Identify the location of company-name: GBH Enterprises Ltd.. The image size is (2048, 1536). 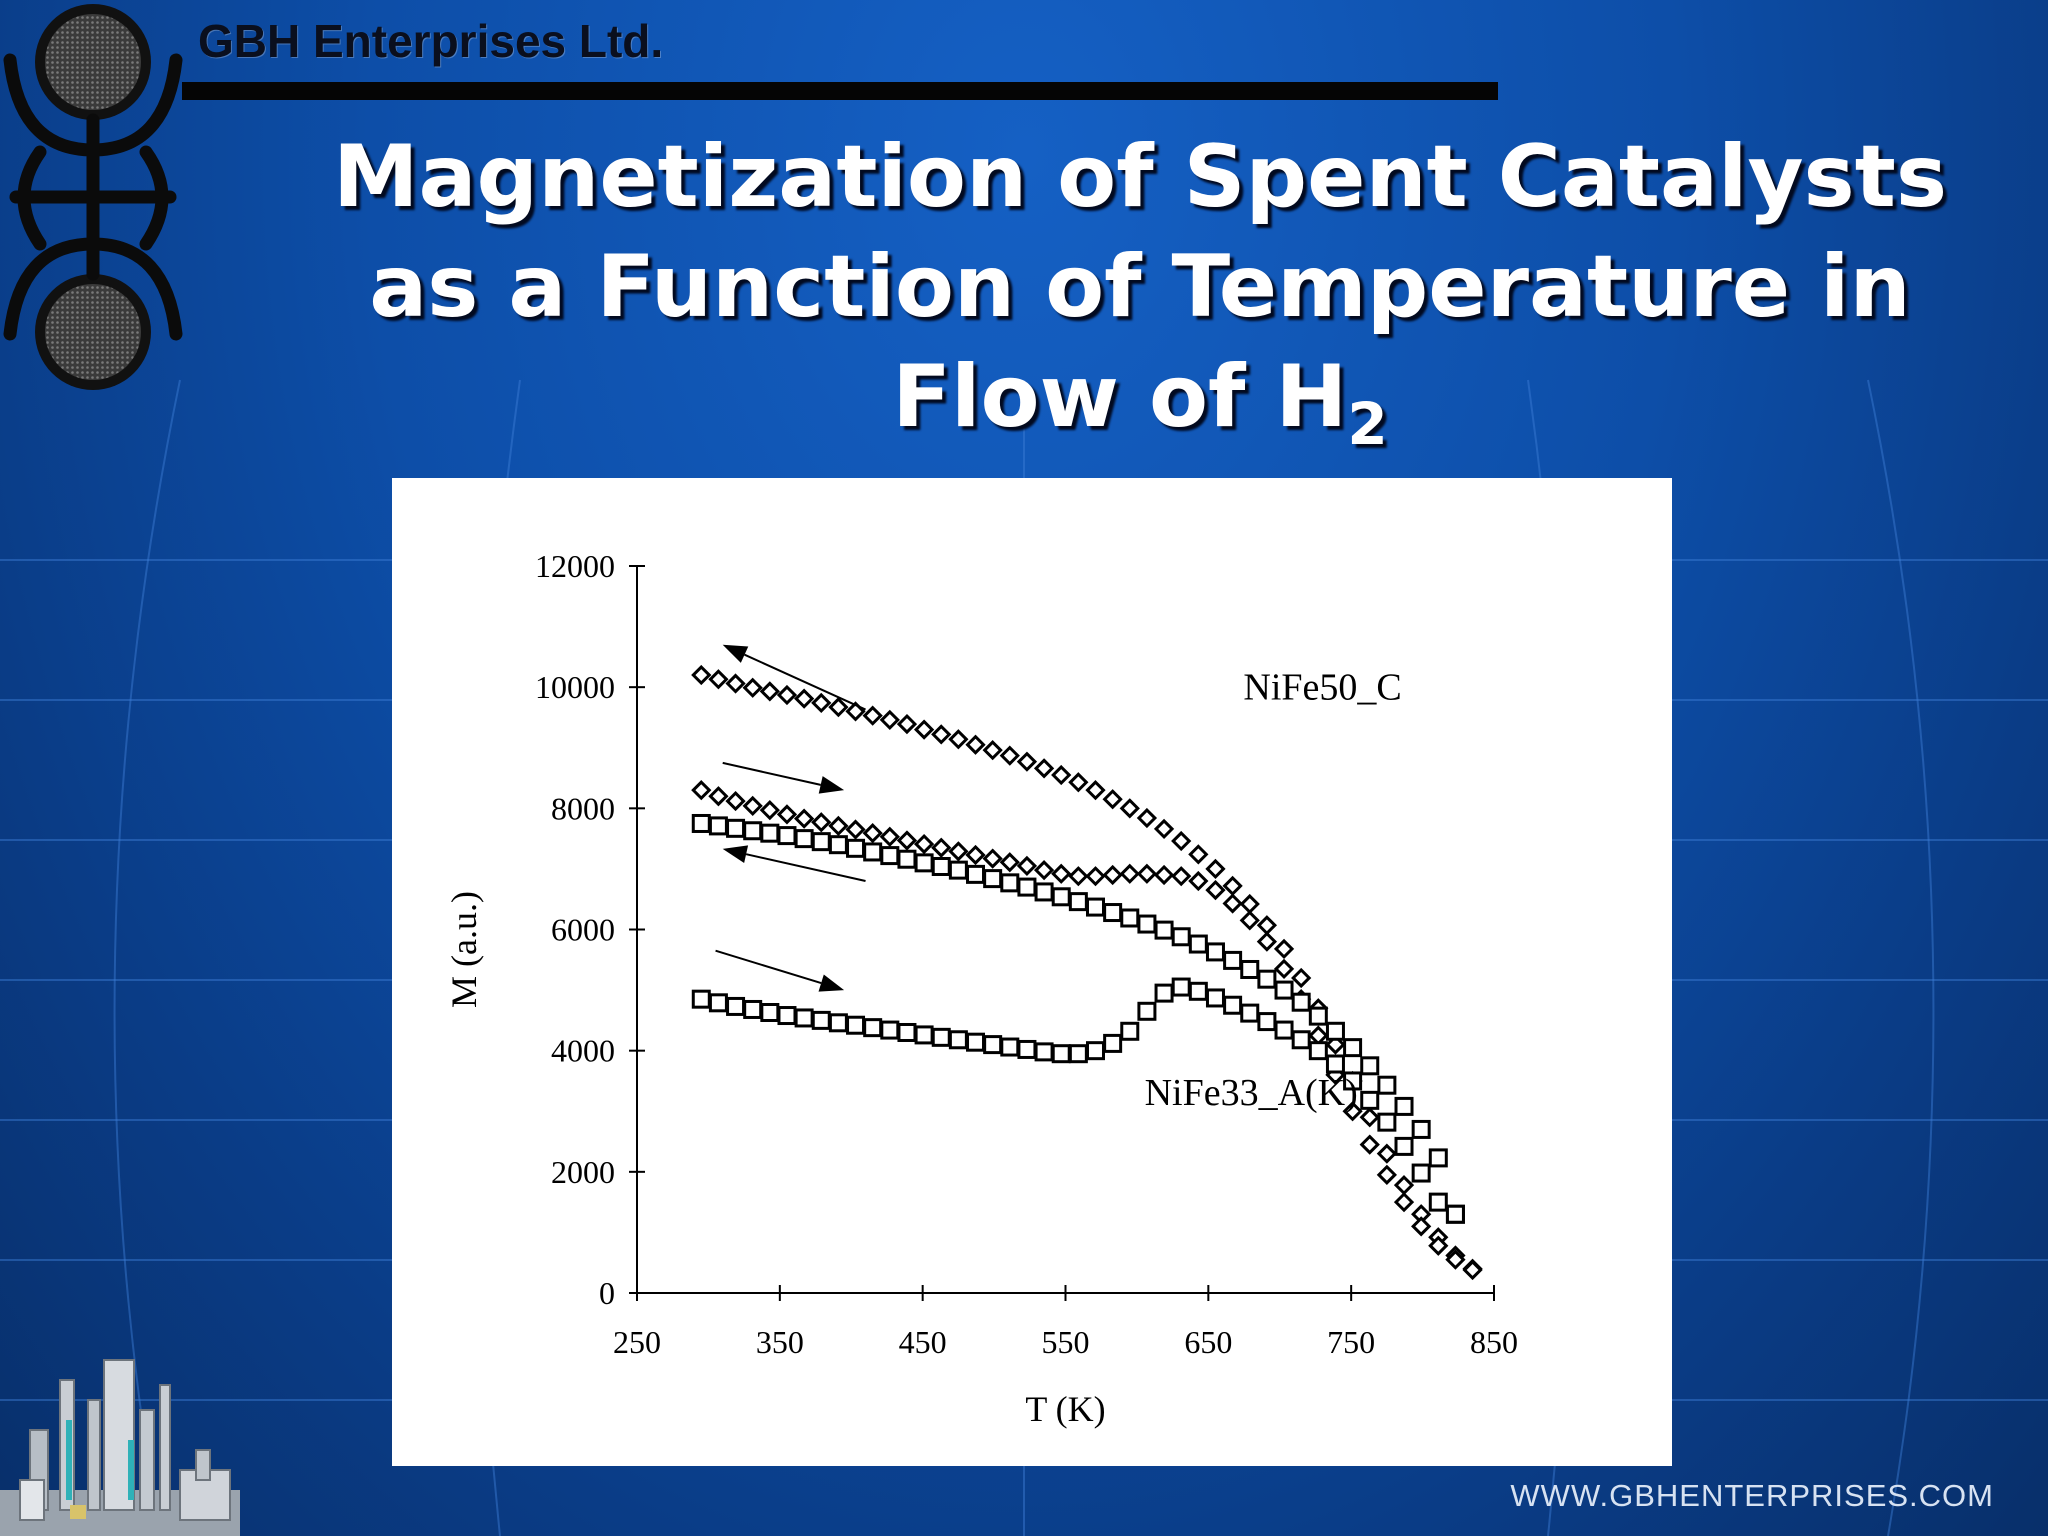
(431, 41).